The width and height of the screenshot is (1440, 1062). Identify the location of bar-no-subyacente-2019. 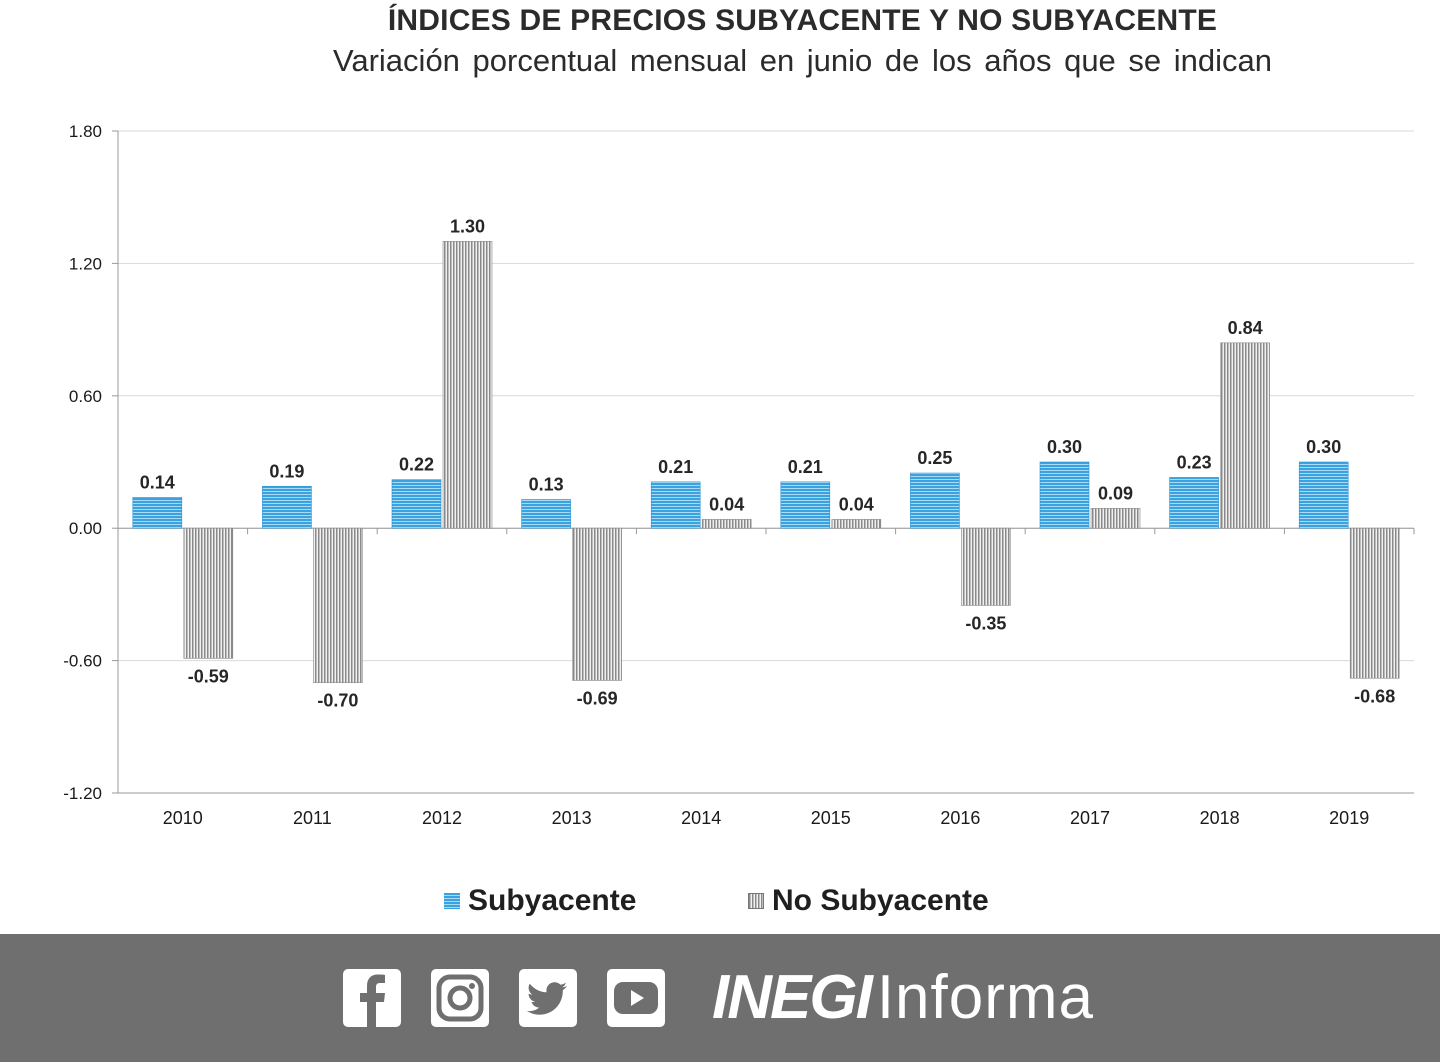
(1374, 603).